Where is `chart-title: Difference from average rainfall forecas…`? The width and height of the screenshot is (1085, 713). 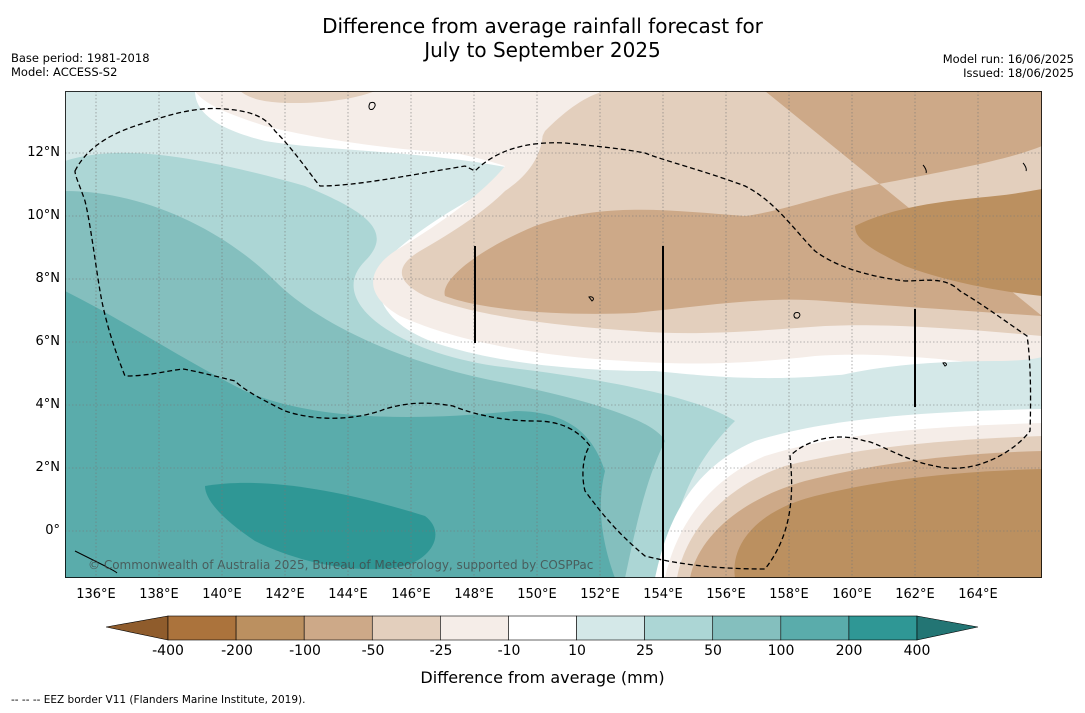 chart-title: Difference from average rainfall forecas… is located at coordinates (542, 38).